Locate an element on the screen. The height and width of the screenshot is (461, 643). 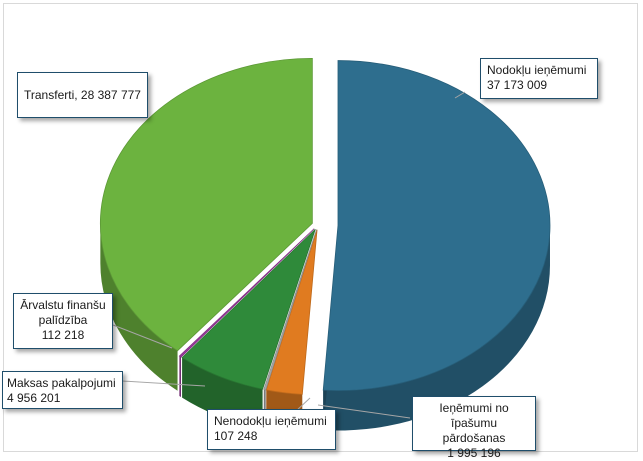
label-ipasumu-pardosanas: Ieņēmumi no īpašumu pārdošanas 1 995 196 is located at coordinates (474, 428).